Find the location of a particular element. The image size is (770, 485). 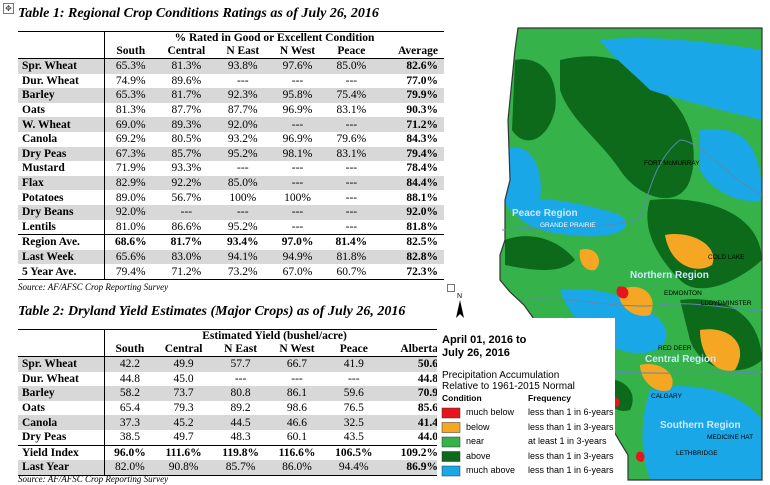

city-label: LLOYDMINSTER is located at coordinates (726, 303).